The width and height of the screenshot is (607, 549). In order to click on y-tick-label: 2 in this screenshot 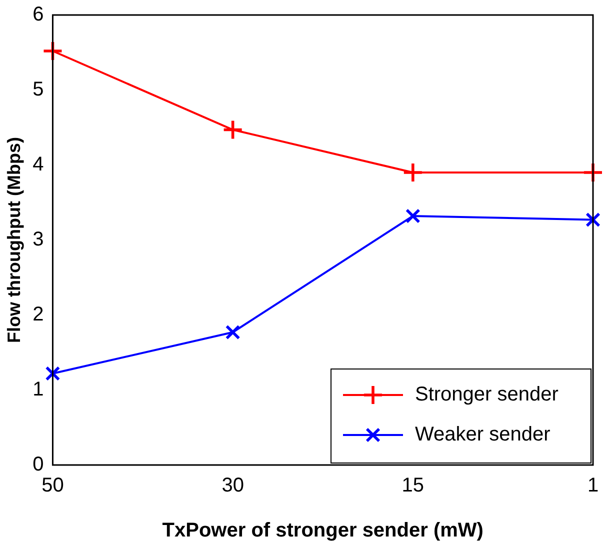, I will do `click(38, 315)`.